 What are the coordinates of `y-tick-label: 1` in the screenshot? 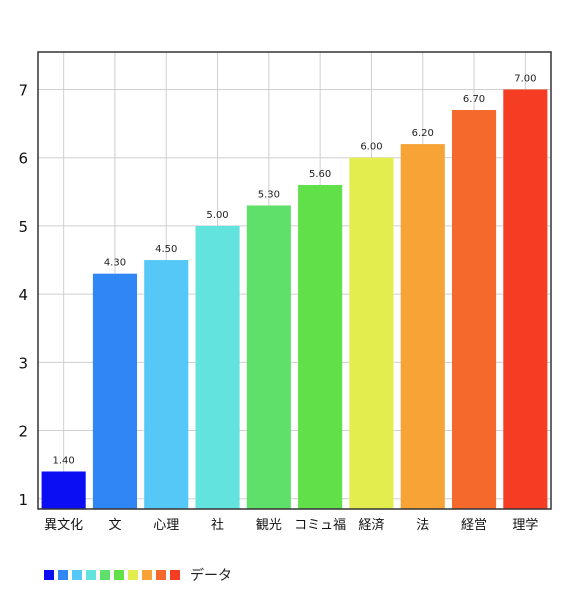 It's located at (23, 500).